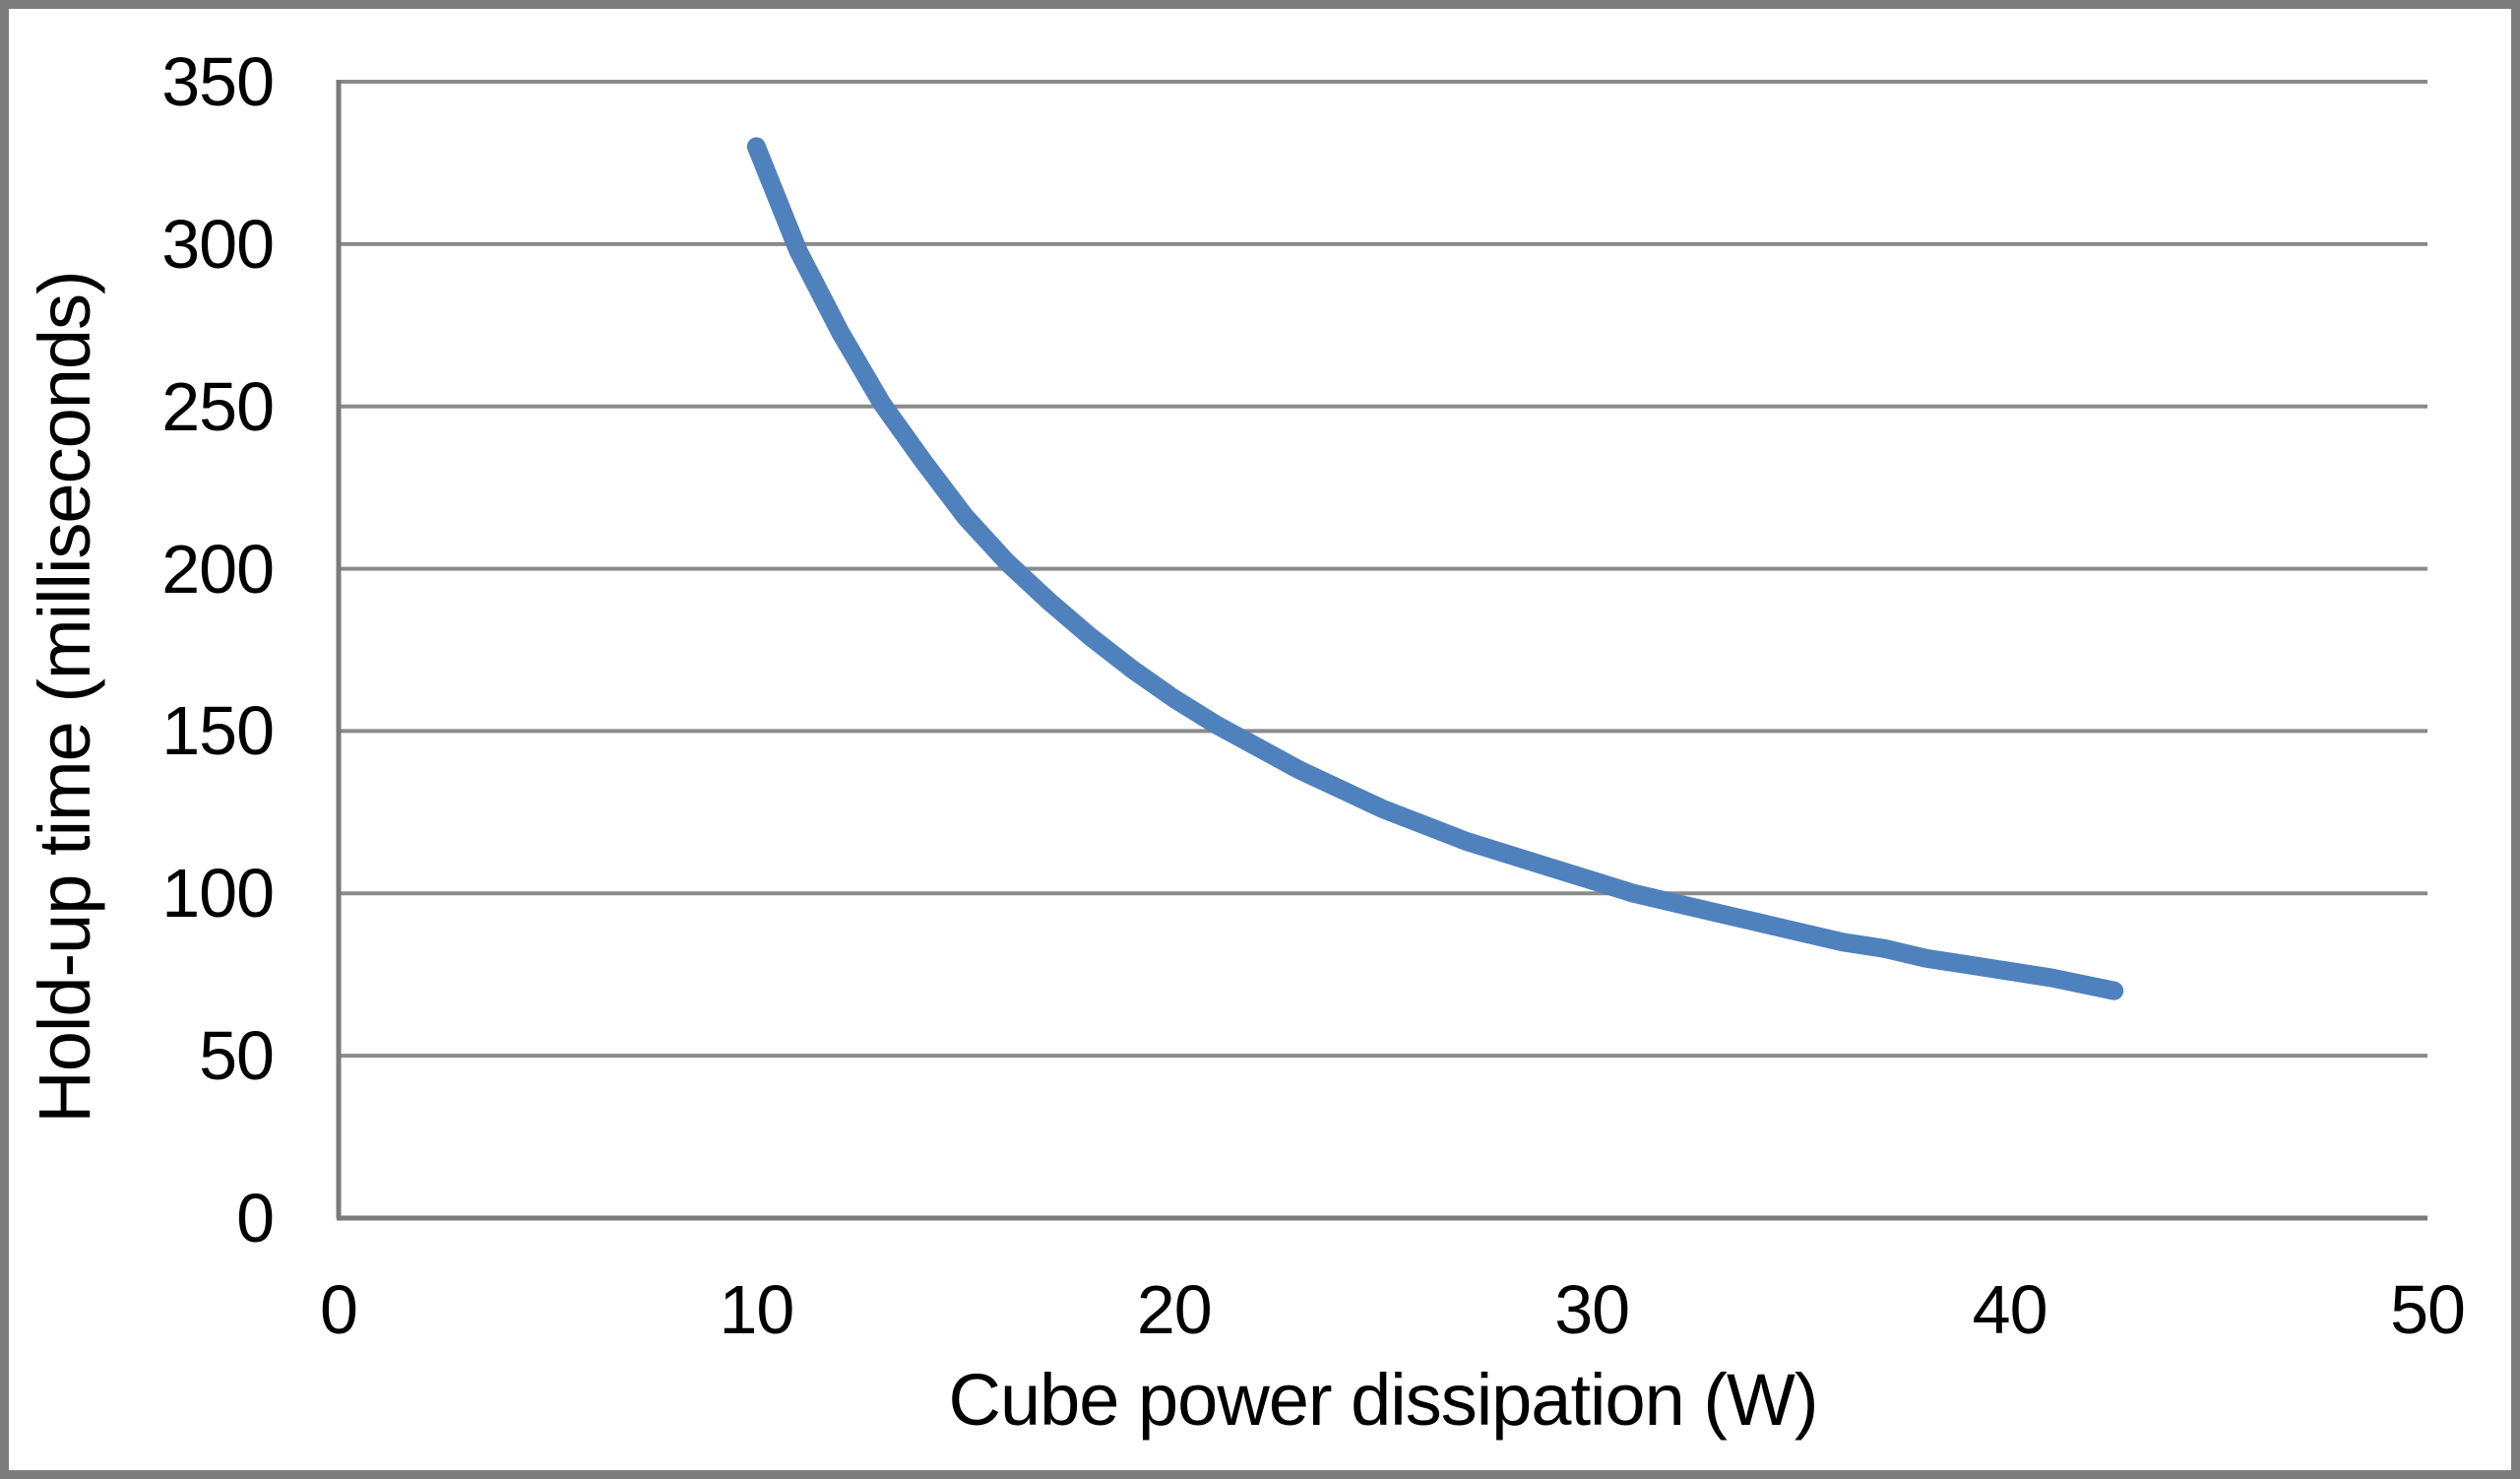  What do you see at coordinates (218, 894) in the screenshot?
I see `y-tick-label-100: 100` at bounding box center [218, 894].